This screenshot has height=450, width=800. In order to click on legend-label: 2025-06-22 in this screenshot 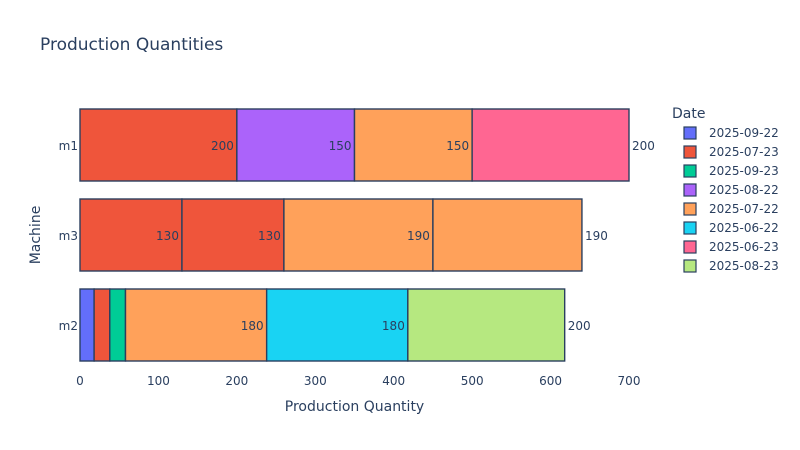, I will do `click(744, 228)`.